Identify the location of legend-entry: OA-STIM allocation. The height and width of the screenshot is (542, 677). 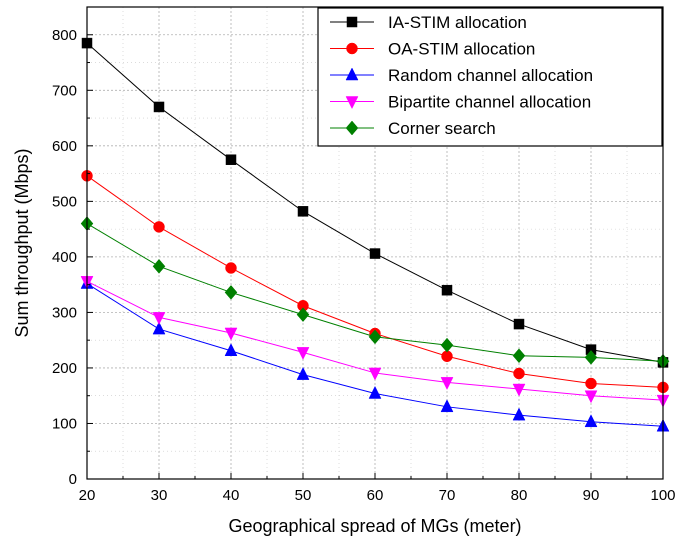
(432, 49).